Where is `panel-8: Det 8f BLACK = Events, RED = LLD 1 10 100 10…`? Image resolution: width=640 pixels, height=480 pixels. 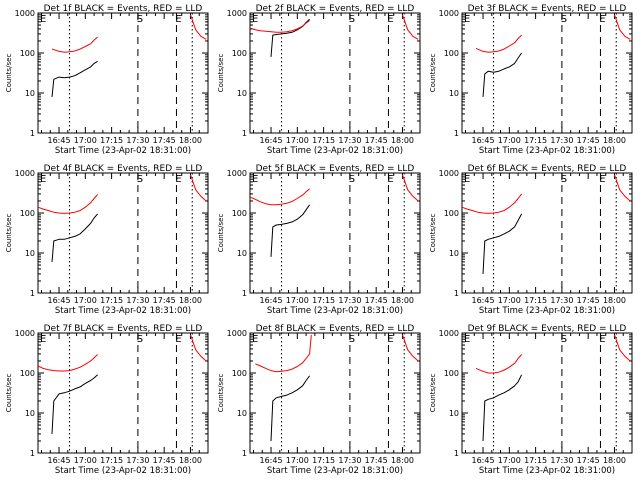
panel-8: Det 8f BLACK = Events, RED = LLD 1 10 100 10… is located at coordinates (319, 400).